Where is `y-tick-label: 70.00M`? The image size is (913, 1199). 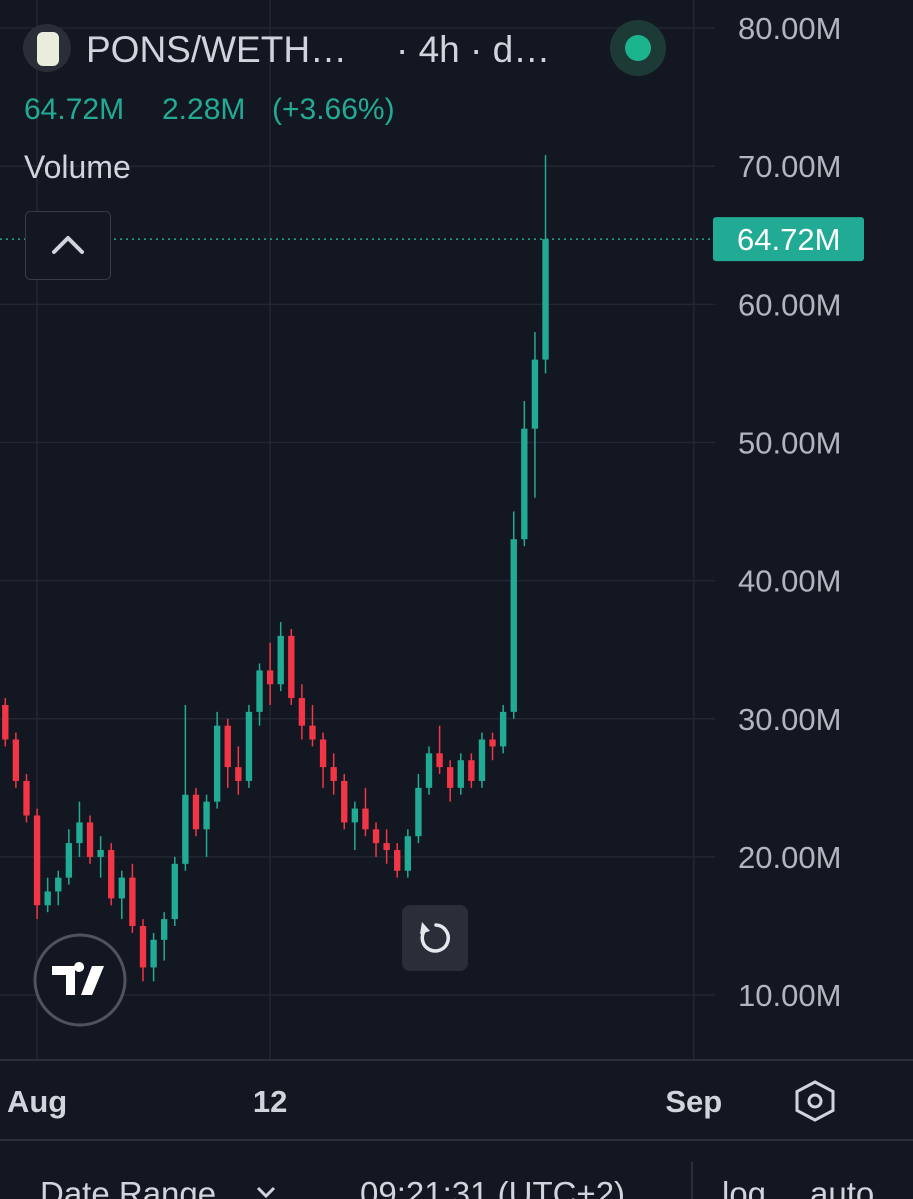 y-tick-label: 70.00M is located at coordinates (789, 166).